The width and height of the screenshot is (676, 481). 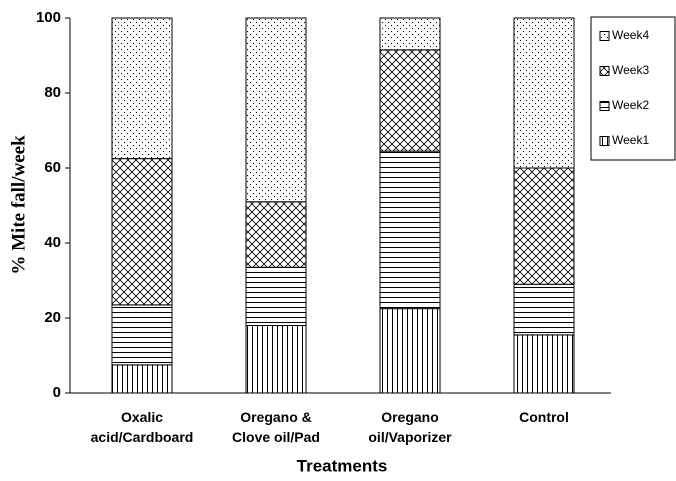 I want to click on x-tick-label-line: acid/Cardboard, so click(x=142, y=437).